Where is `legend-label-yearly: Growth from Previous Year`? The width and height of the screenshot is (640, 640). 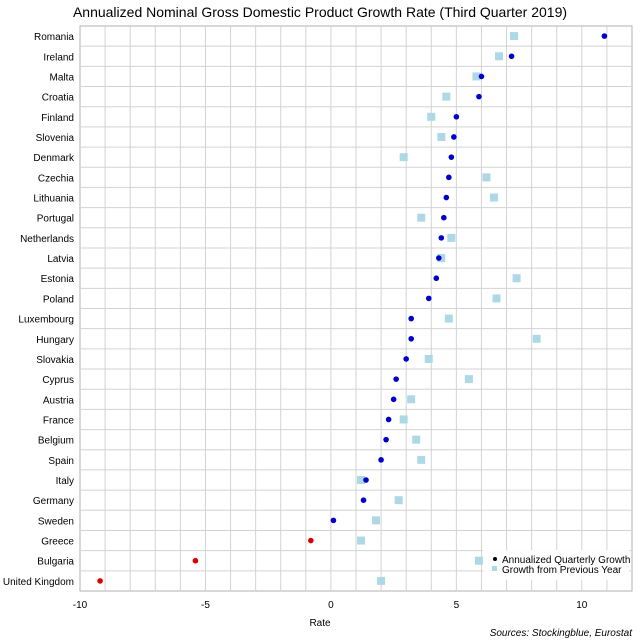
legend-label-yearly: Growth from Previous Year is located at coordinates (562, 570).